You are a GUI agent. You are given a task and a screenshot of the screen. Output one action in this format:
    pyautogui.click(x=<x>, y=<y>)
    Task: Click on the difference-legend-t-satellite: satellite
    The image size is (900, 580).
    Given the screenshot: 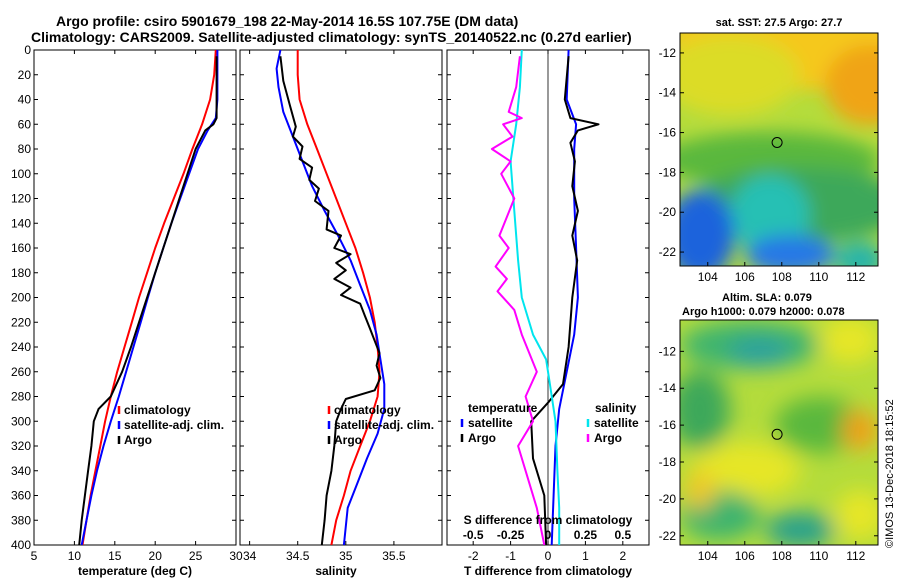 What is the action you would take?
    pyautogui.click(x=490, y=423)
    